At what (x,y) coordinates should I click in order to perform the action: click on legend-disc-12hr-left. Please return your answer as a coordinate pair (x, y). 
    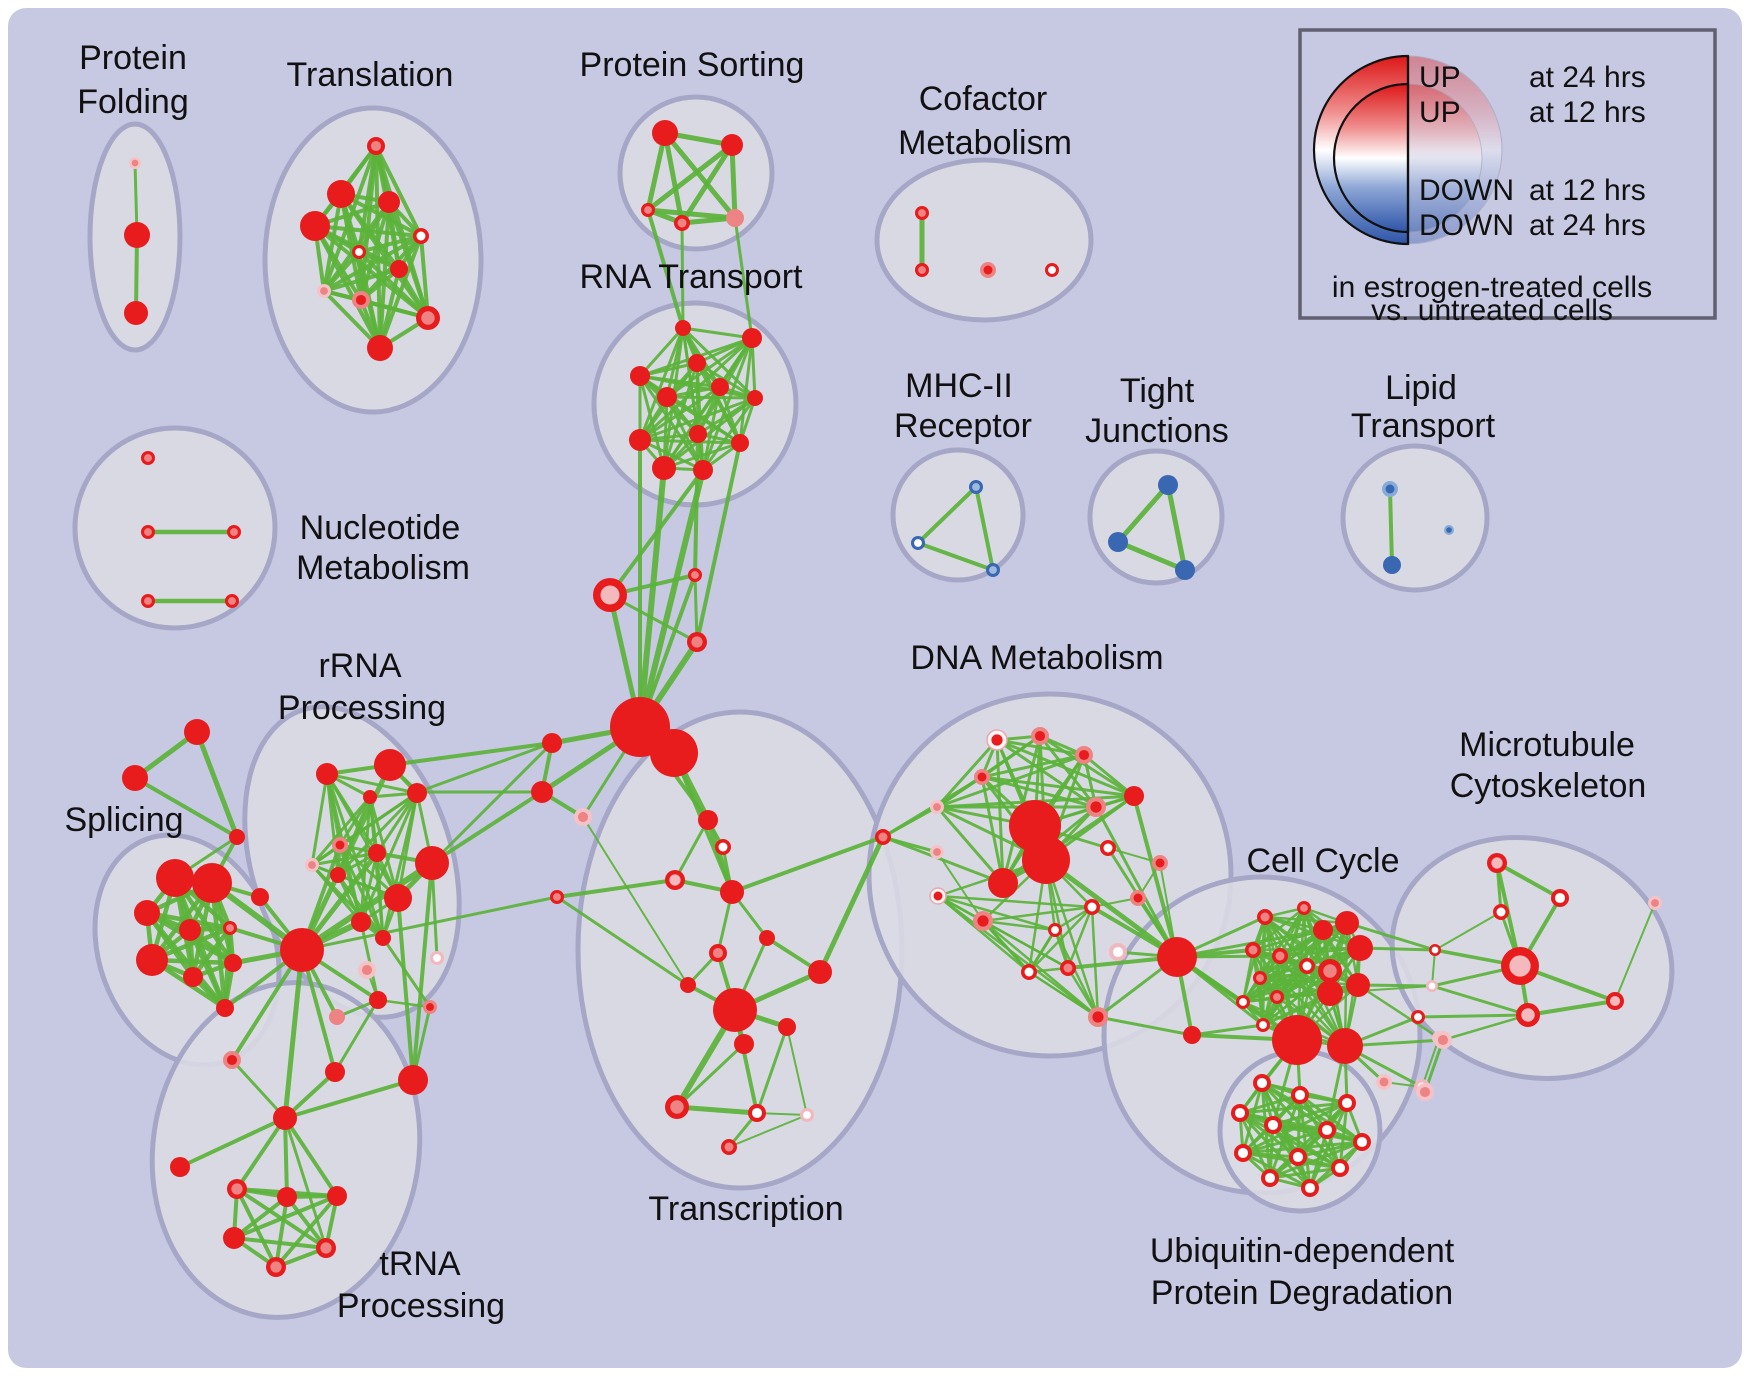
    Looking at the image, I should click on (1371, 158).